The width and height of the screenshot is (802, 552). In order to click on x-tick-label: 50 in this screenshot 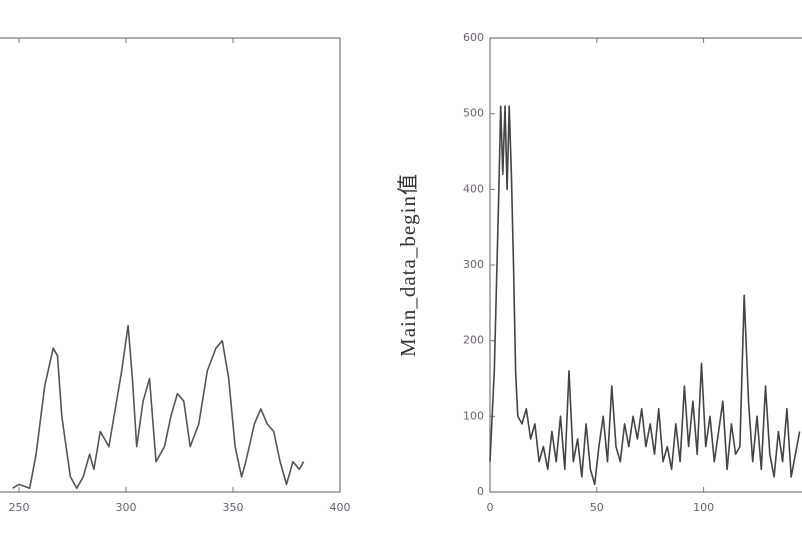, I will do `click(597, 507)`.